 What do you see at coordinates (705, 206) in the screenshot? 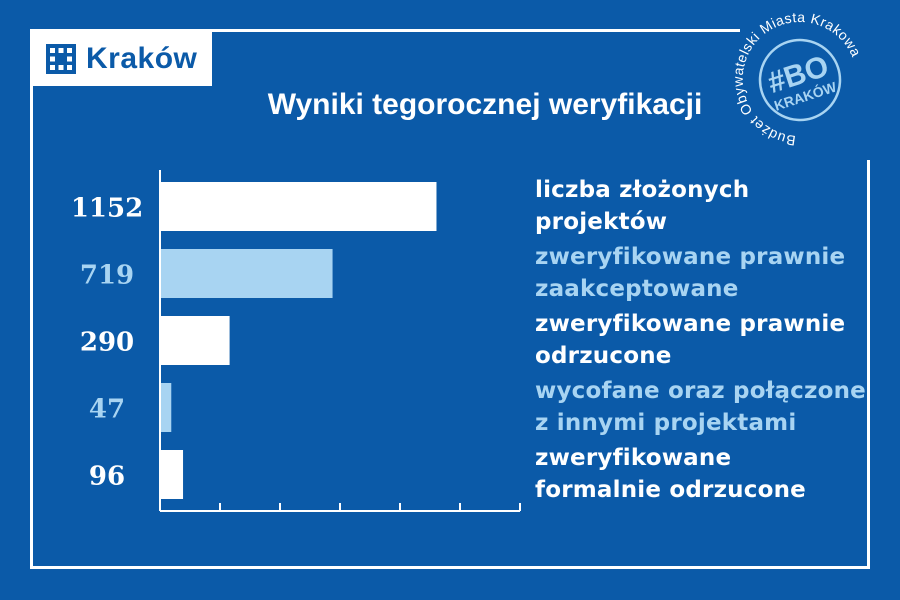
I see `category-label-0: liczba złożonych projektów` at bounding box center [705, 206].